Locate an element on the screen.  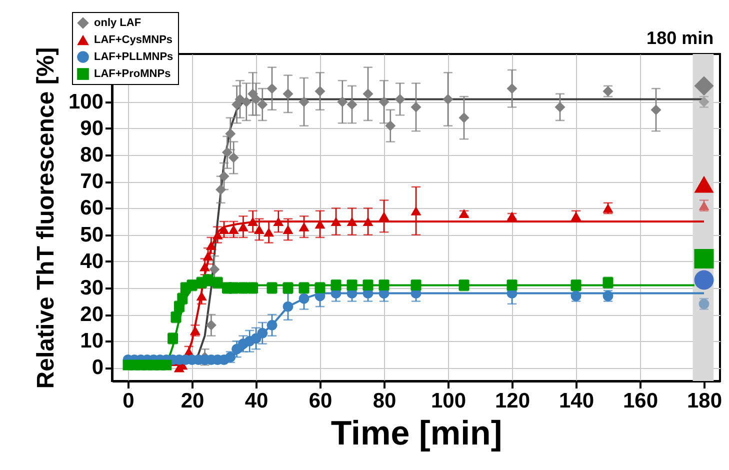
legend-label: LAF+PLLMNPs is located at coordinates (134, 57).